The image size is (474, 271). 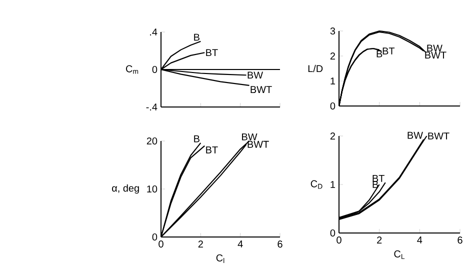 I want to click on y-tick-label: .4, so click(x=154, y=32).